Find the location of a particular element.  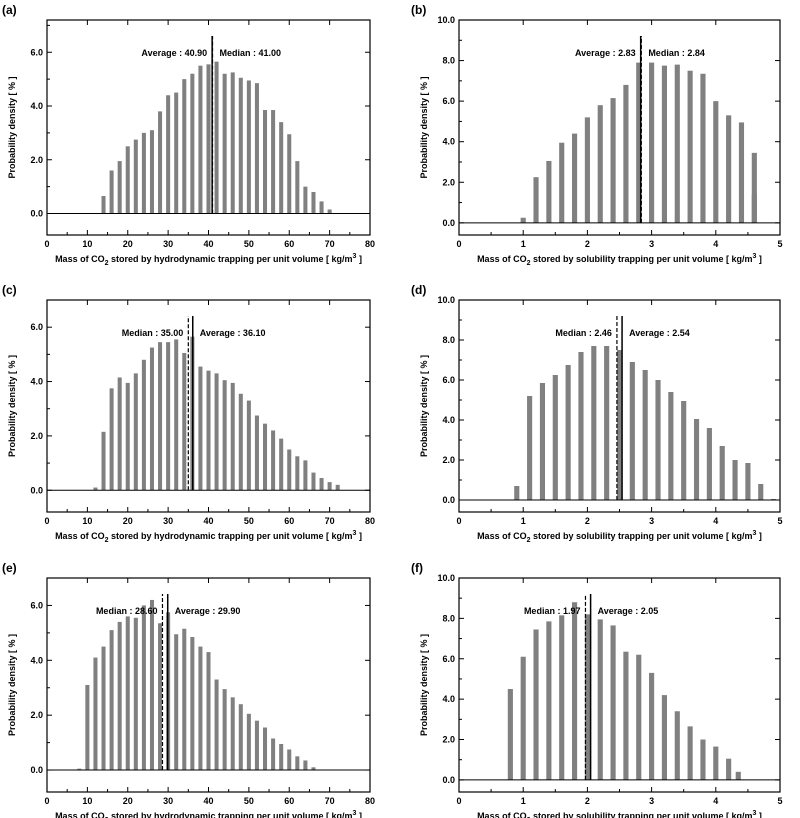

y-tick-label: 8.0 is located at coordinates (448, 61).